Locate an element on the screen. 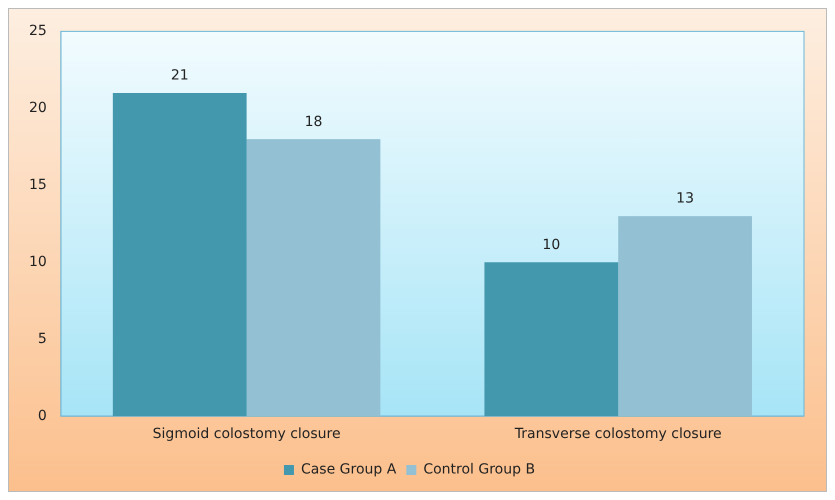 This screenshot has width=835, height=500. y-tick-label: 10 is located at coordinates (37, 262).